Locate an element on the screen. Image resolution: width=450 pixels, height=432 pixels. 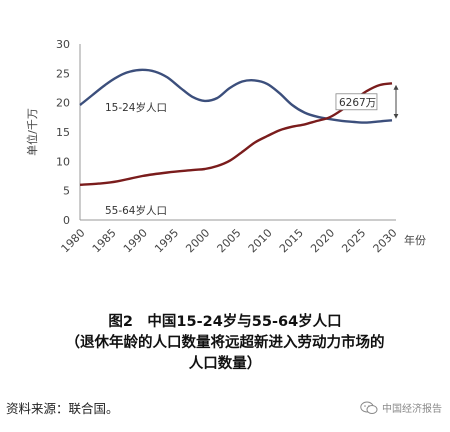
caption-title: 图2 中国15-24岁与55-64岁人口 is located at coordinates (225, 322).